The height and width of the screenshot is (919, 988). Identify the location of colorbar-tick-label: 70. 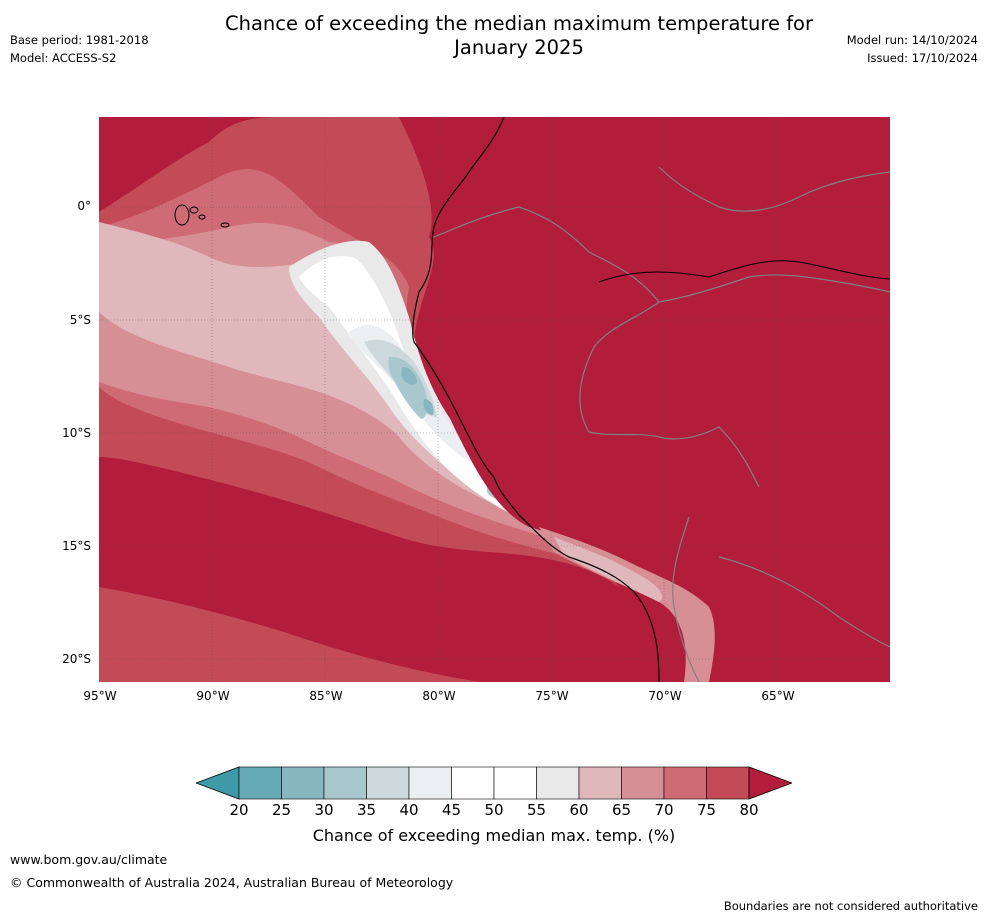
(664, 810).